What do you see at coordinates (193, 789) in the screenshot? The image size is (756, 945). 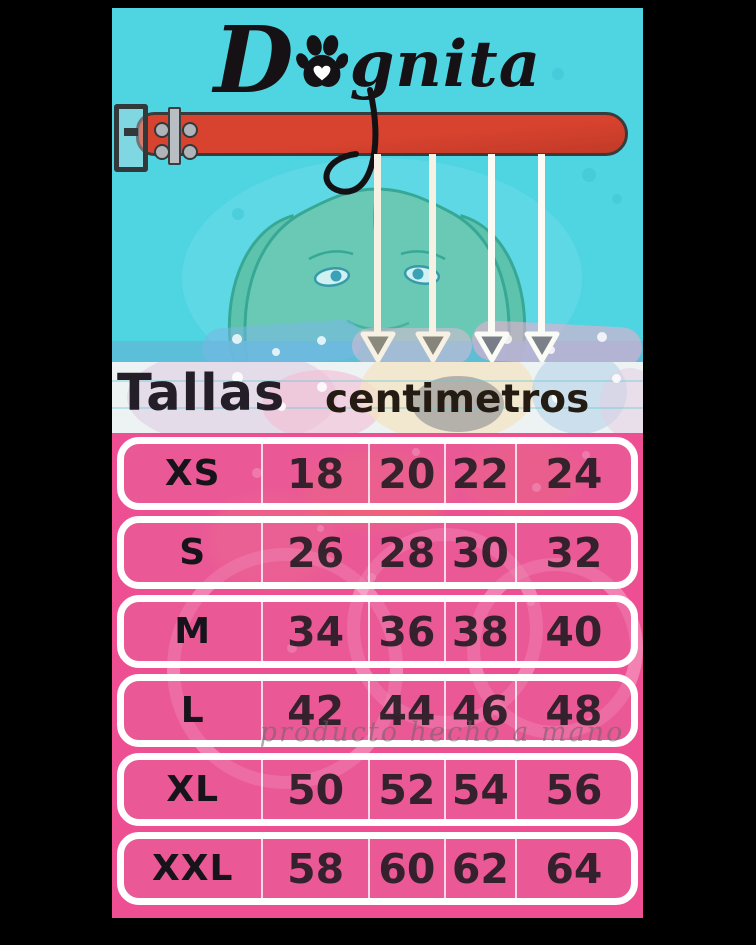 I see `size-label: XL` at bounding box center [193, 789].